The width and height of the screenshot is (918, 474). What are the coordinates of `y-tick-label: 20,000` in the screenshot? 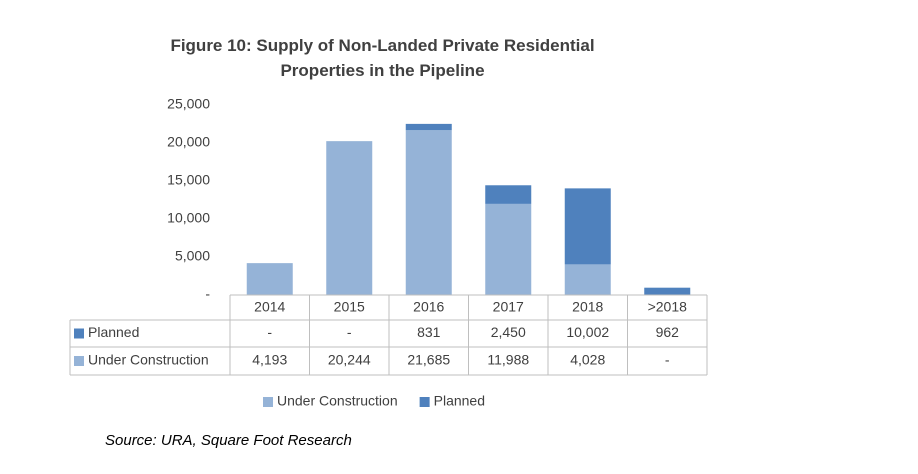 It's located at (188, 142).